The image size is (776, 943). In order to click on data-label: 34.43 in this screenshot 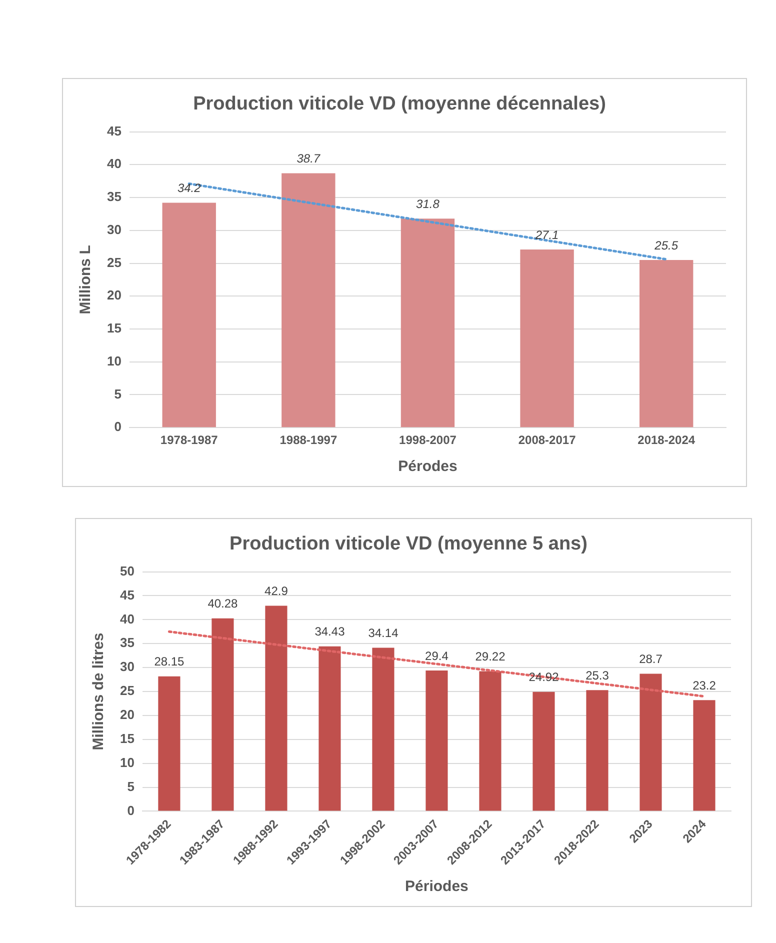, I will do `click(330, 631)`.